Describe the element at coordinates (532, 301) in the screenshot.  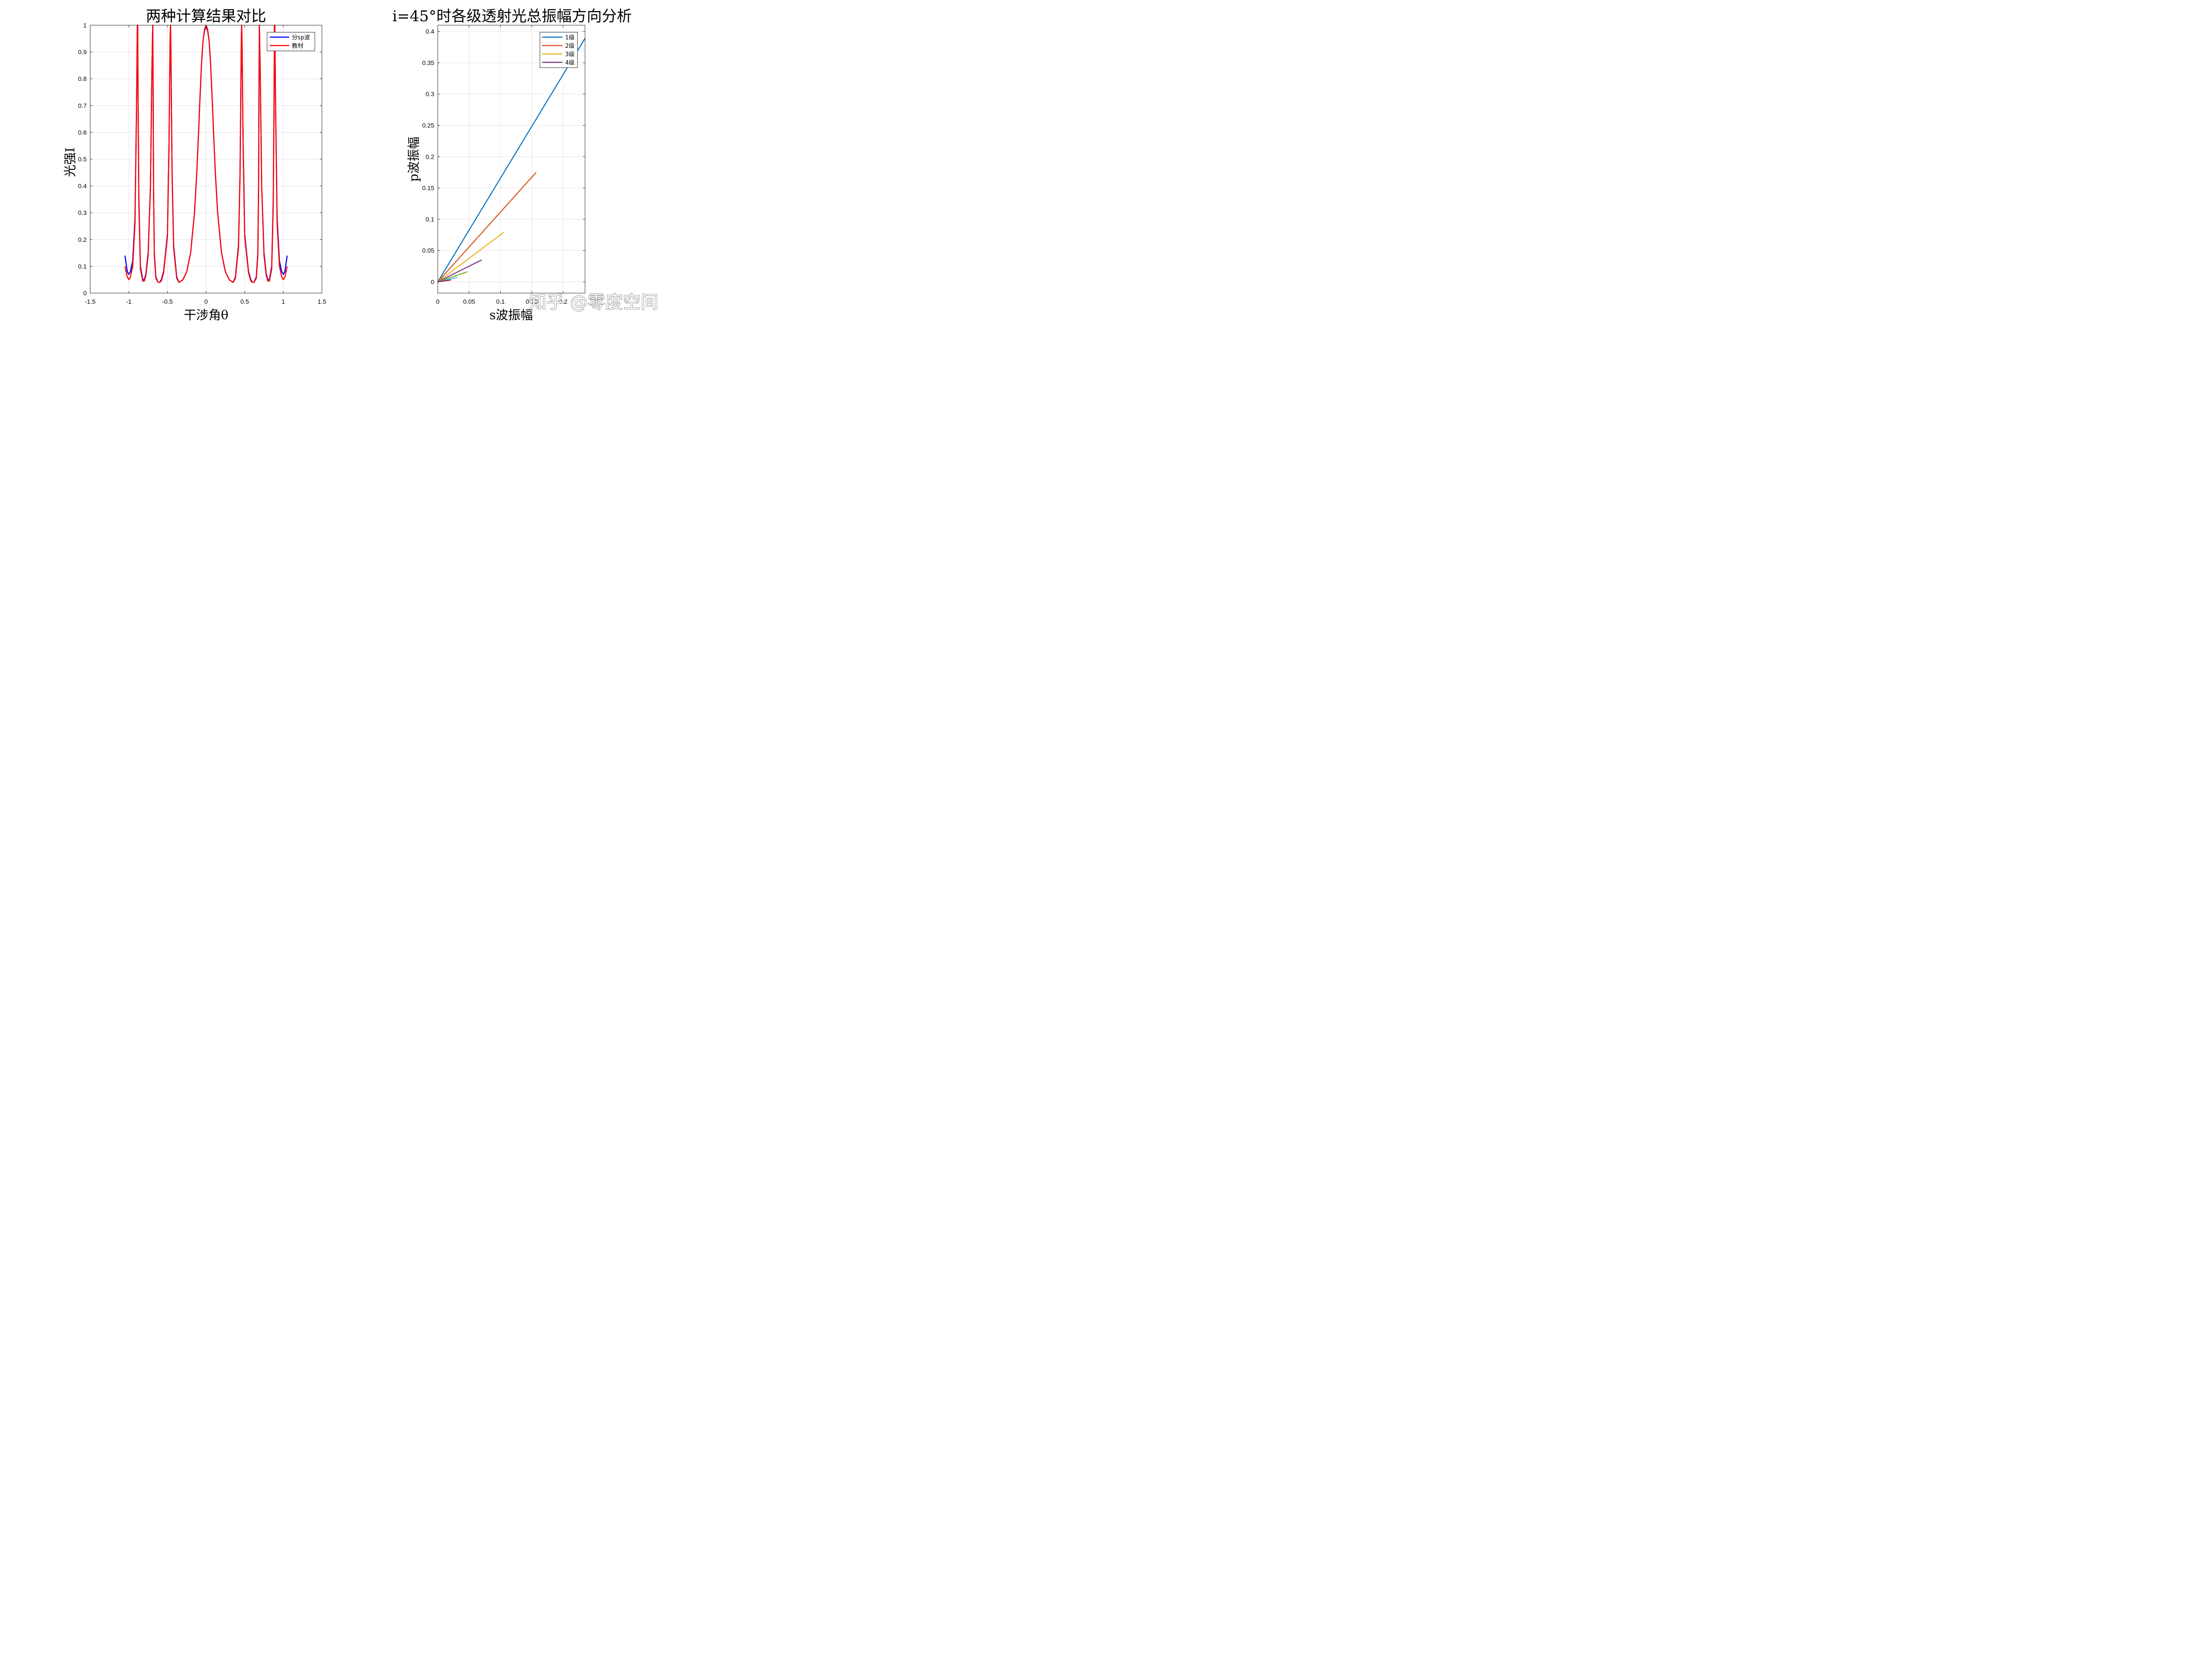
I see `right-x-tick-label-3: 0.15` at that location.